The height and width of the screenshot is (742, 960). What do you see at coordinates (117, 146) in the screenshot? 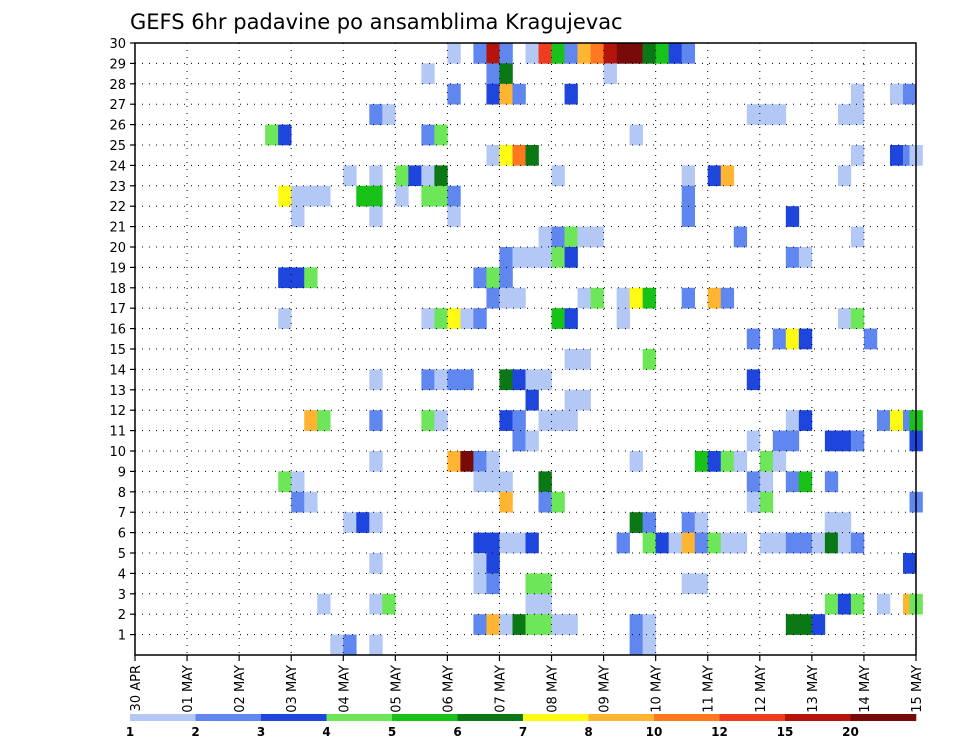
I see `y-tick-label: 25` at bounding box center [117, 146].